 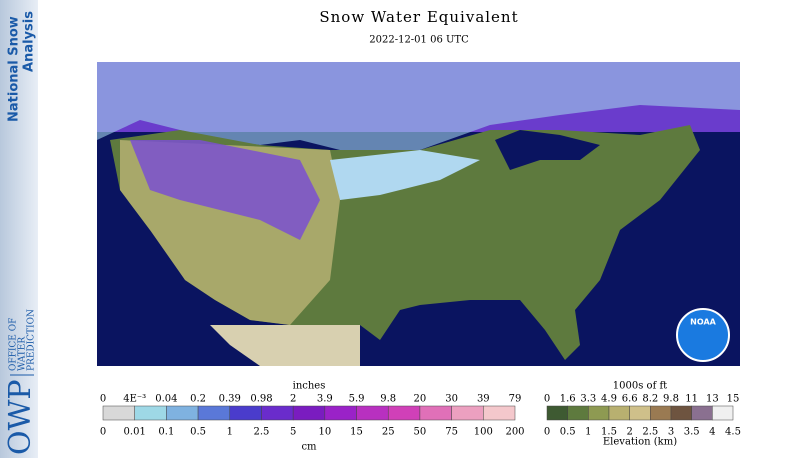 I want to click on legend-bottom-label: 50, so click(x=420, y=432).